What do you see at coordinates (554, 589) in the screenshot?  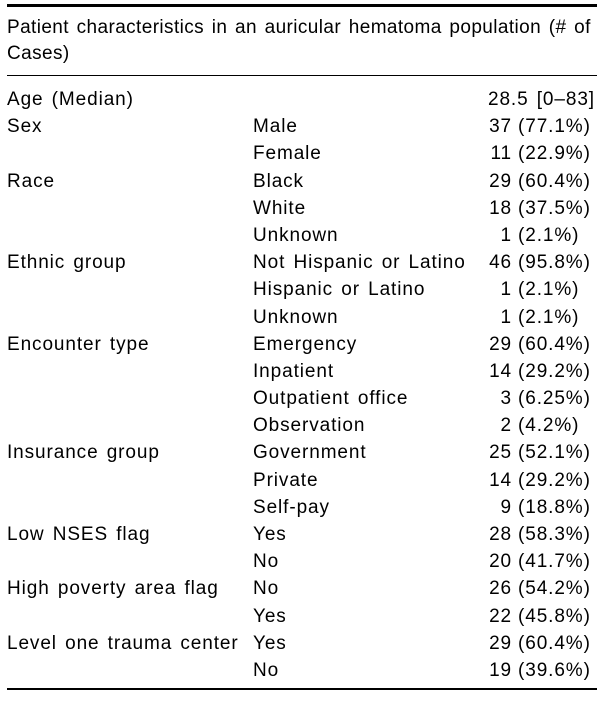 I see `percent-value: (54.2%)` at bounding box center [554, 589].